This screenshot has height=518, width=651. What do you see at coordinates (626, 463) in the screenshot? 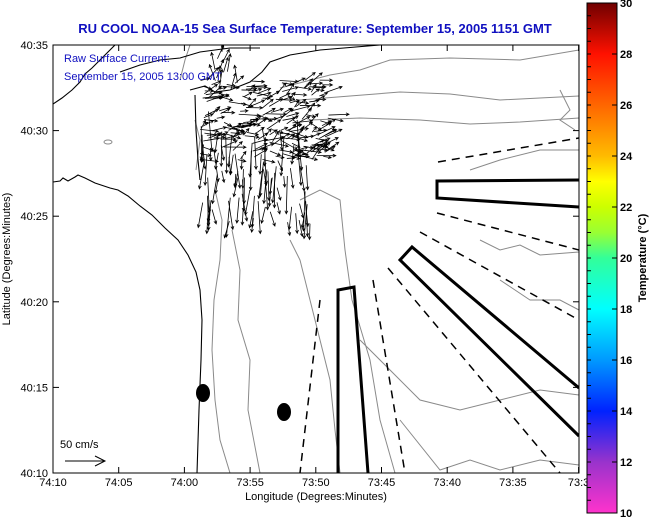
I see `colorbar-tick-label: 12` at bounding box center [626, 463].